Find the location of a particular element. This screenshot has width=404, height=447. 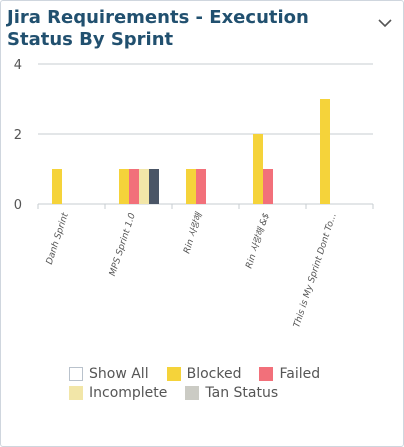

x-tick-label: Danh Sprint is located at coordinates (58, 238).